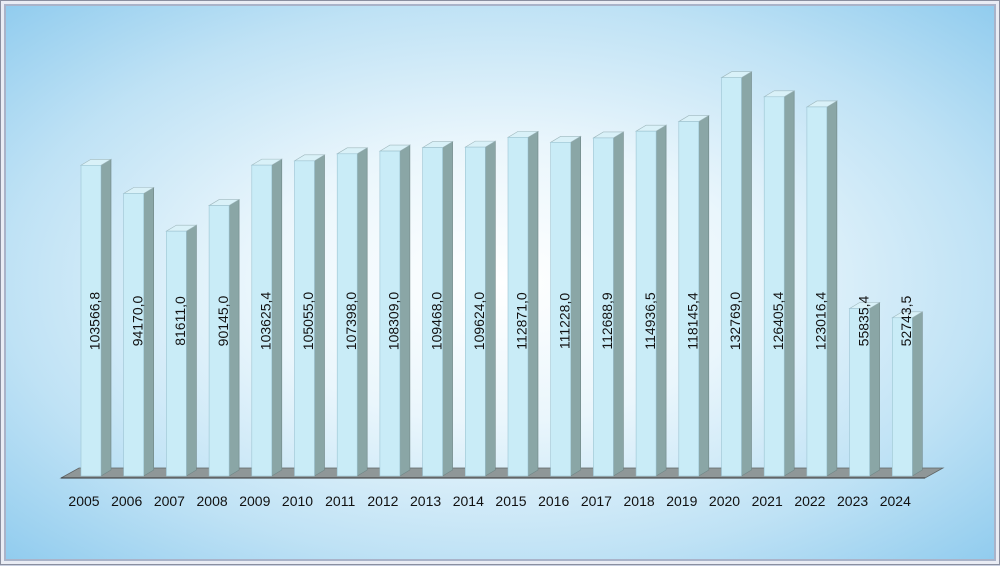  I want to click on data-label-2019: 118145,4, so click(693, 321).